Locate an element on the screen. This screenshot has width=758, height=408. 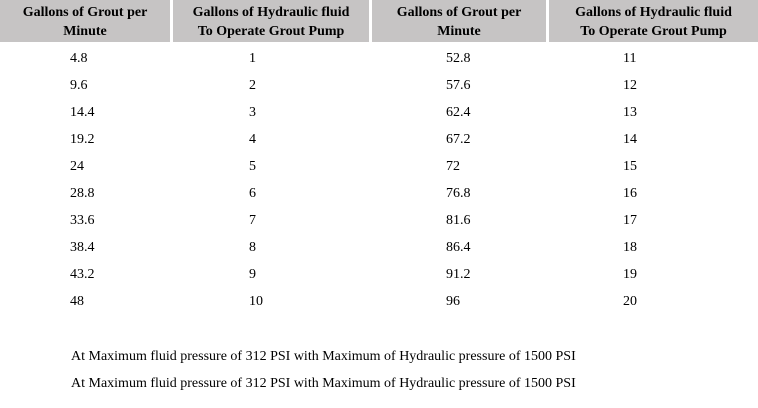
hydraulic-gallons-cell: 3 is located at coordinates (252, 112).